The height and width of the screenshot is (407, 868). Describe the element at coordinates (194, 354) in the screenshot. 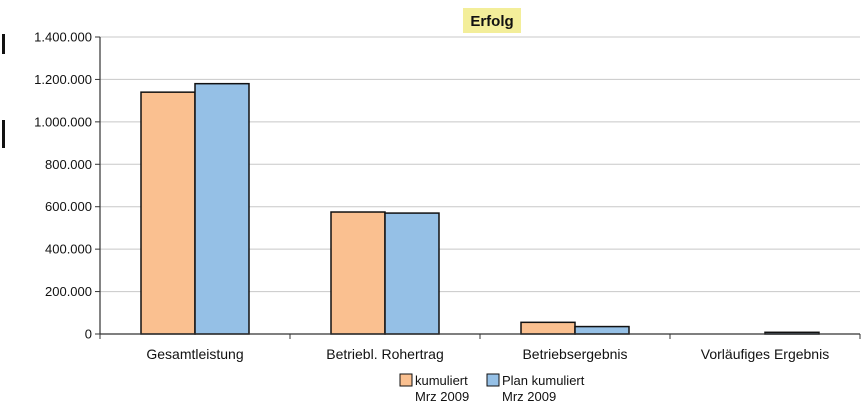

I see `x-tick-label: Gesamtleistung` at that location.